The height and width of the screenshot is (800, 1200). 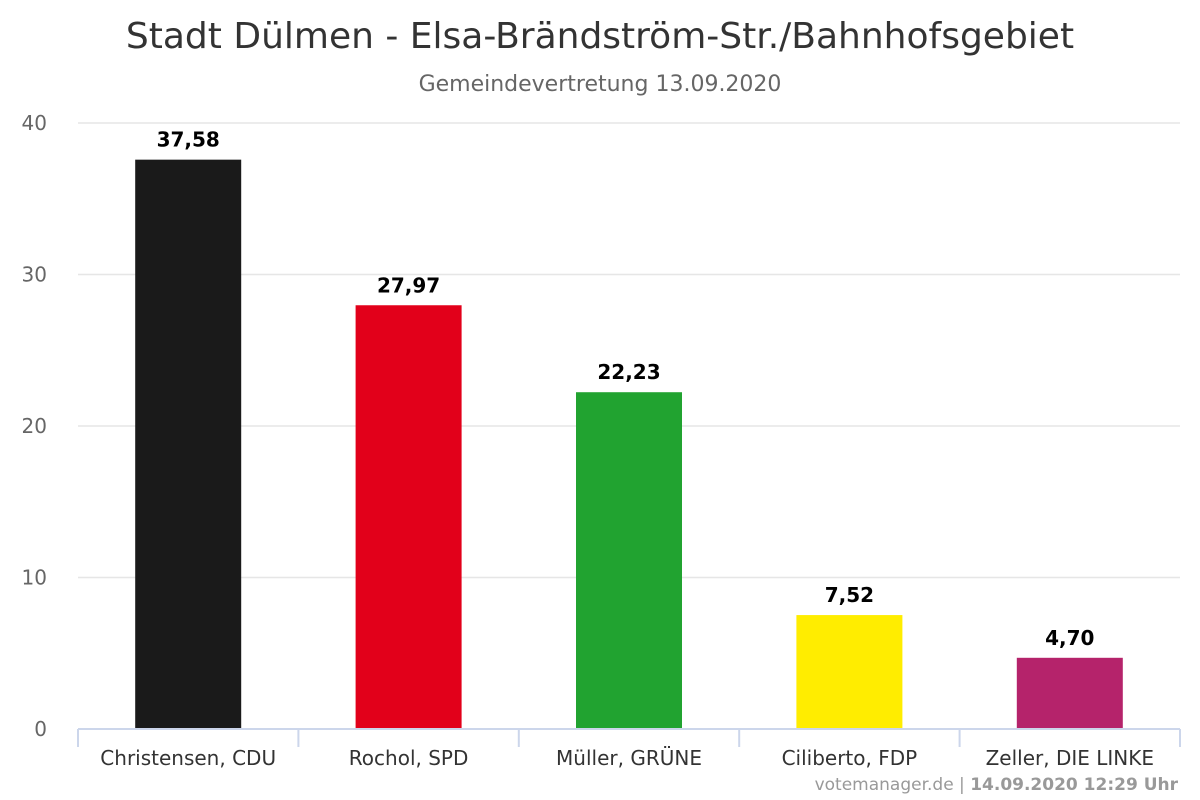 I want to click on data-label: 4,70, so click(x=1069, y=638).